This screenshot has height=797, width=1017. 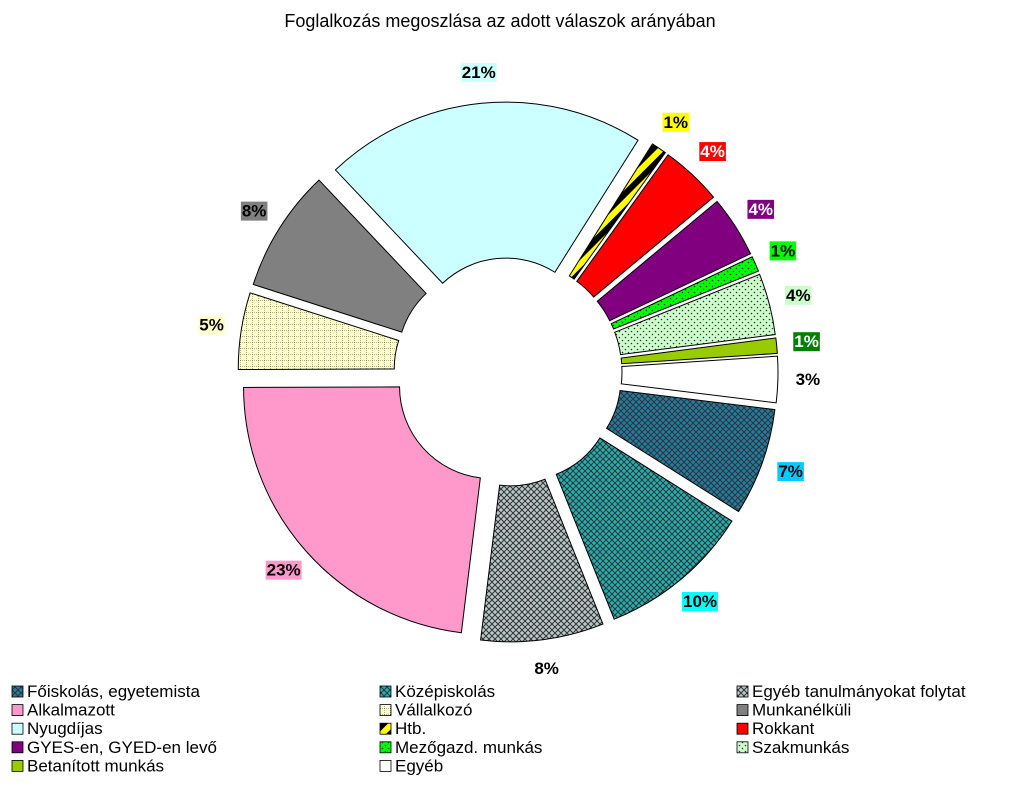 I want to click on data-label: 10%, so click(x=700, y=601).